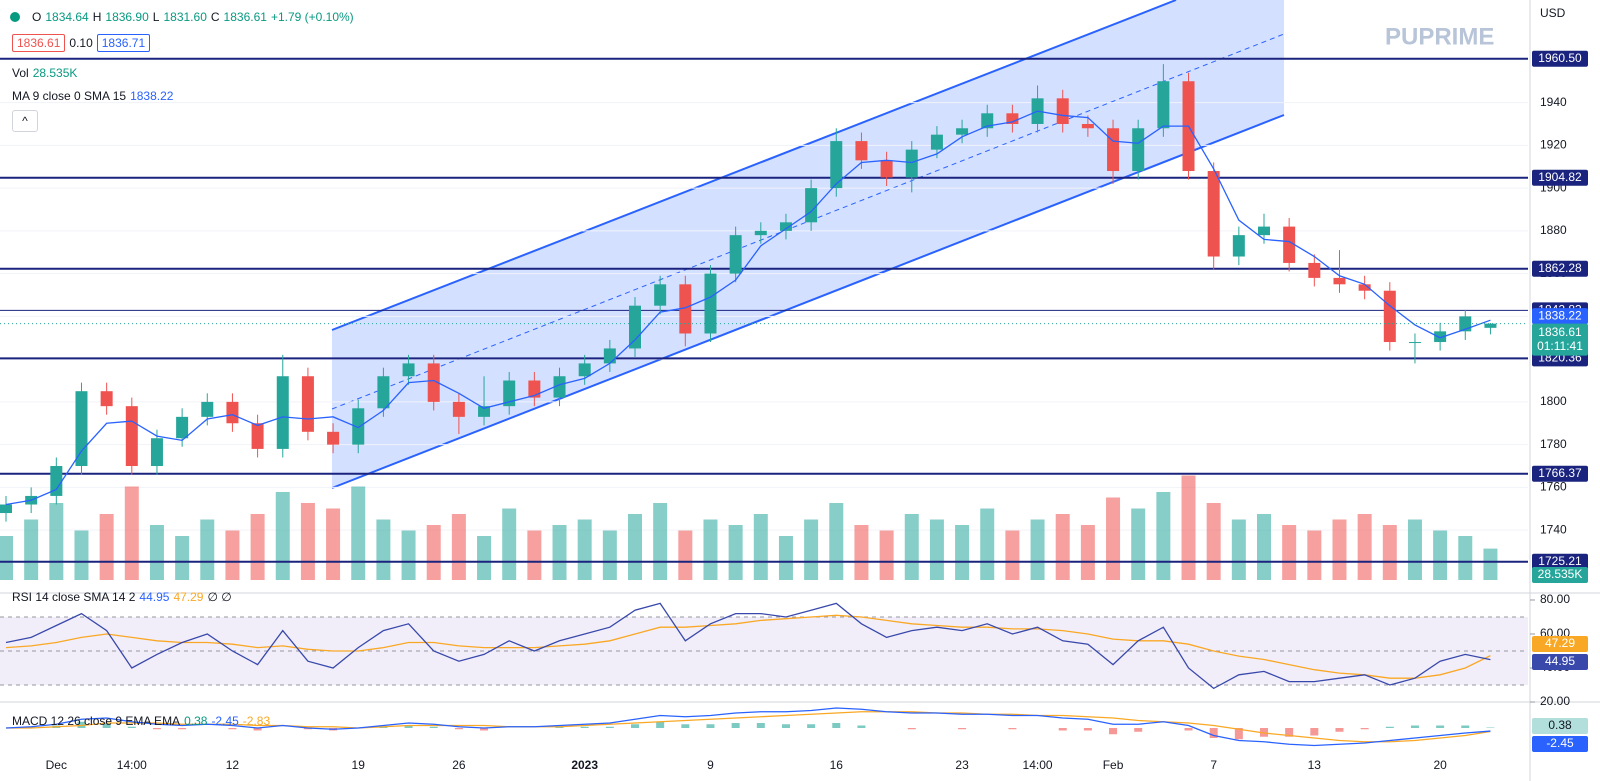  What do you see at coordinates (1560, 268) in the screenshot?
I see `level-label: 1862.28` at bounding box center [1560, 268].